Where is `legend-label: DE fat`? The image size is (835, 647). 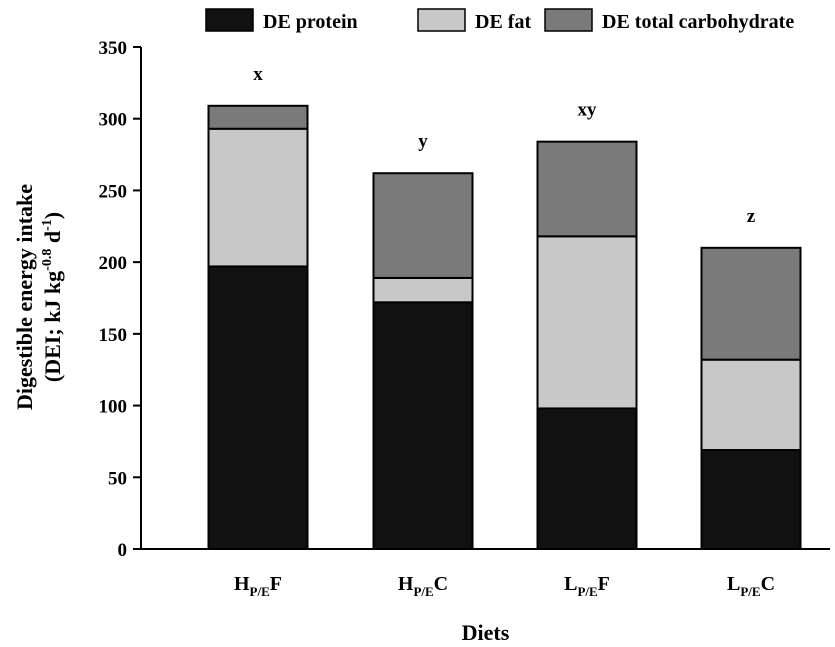 legend-label: DE fat is located at coordinates (503, 22).